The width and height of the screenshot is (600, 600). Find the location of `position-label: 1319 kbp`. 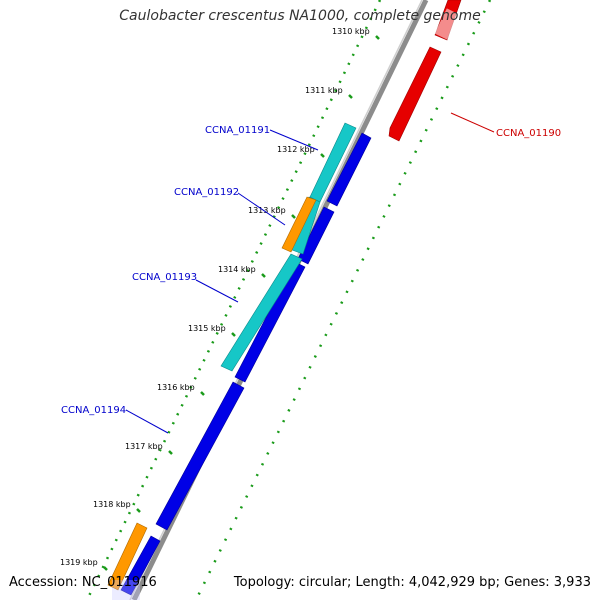

position-label: 1319 kbp is located at coordinates (79, 562).